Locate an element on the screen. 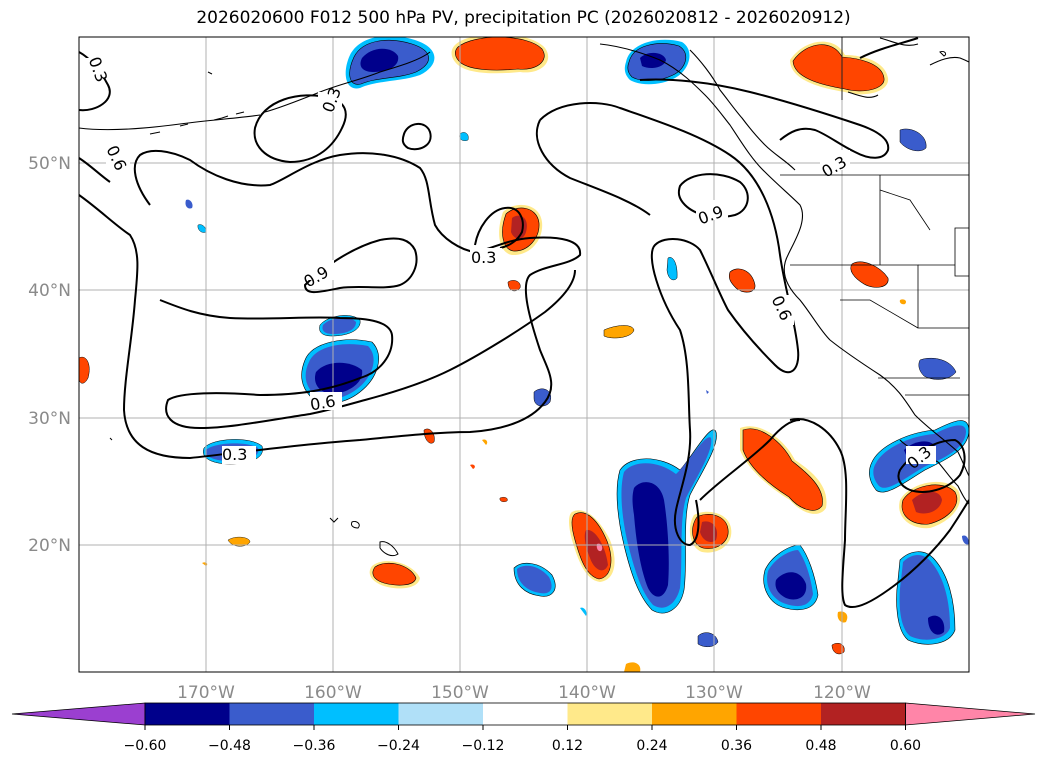 The height and width of the screenshot is (765, 1047). colorbar-tick-label: 0.48 is located at coordinates (820, 746).